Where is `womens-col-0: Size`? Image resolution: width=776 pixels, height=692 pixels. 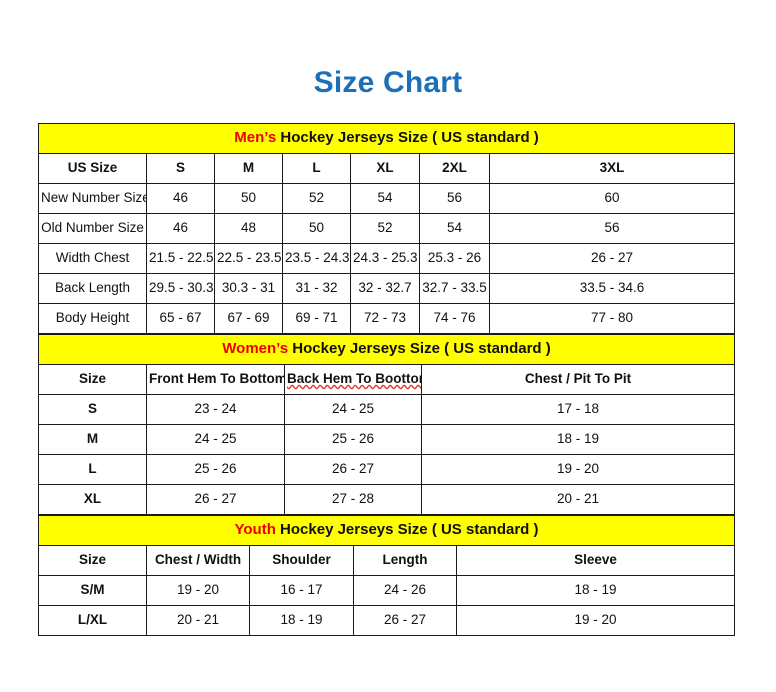
womens-col-0: Size is located at coordinates (92, 379).